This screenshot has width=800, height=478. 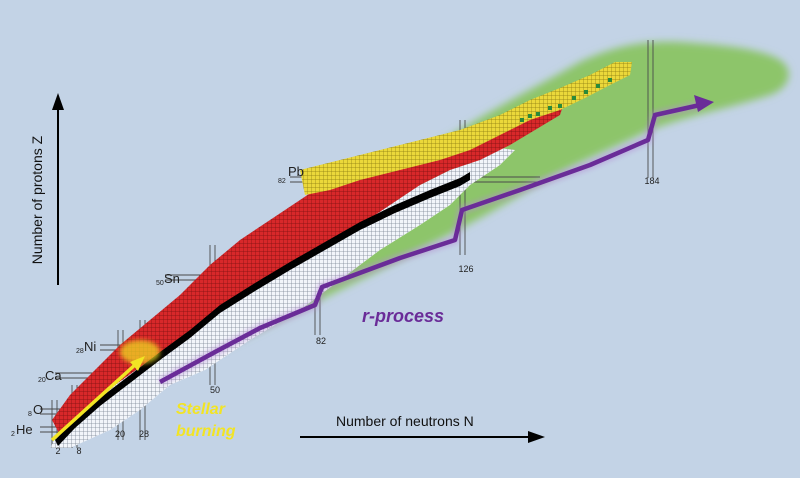 I want to click on element-symbol-sn: Sn, so click(x=172, y=278).